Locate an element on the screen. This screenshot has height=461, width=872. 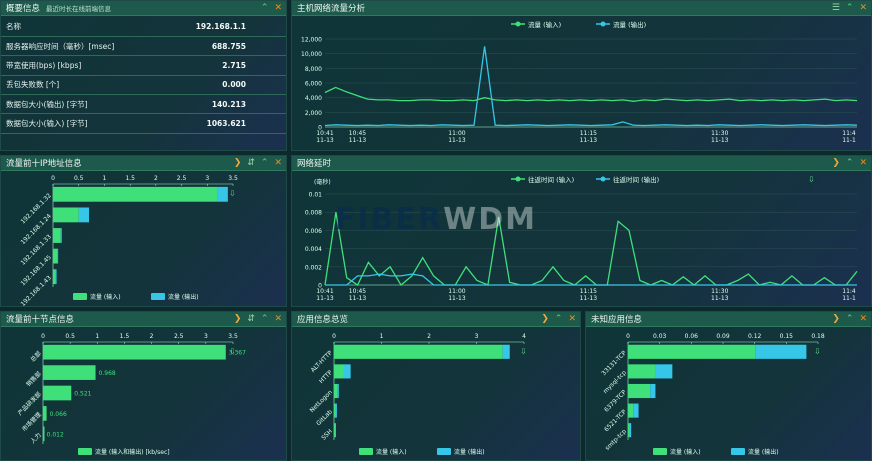
row-label: 丢包失败数 [个] is located at coordinates (78, 85).